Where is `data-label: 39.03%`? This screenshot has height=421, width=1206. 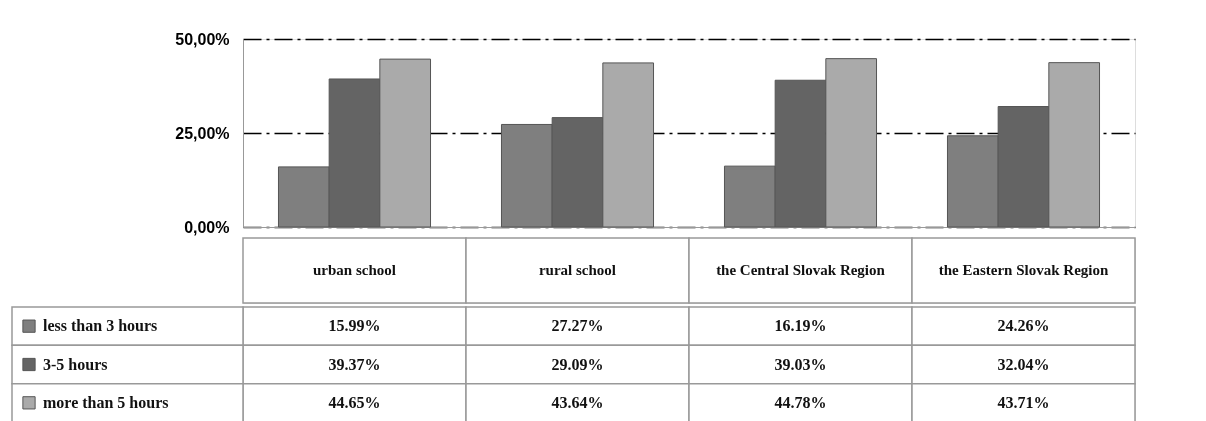
data-label: 39.03% is located at coordinates (800, 364).